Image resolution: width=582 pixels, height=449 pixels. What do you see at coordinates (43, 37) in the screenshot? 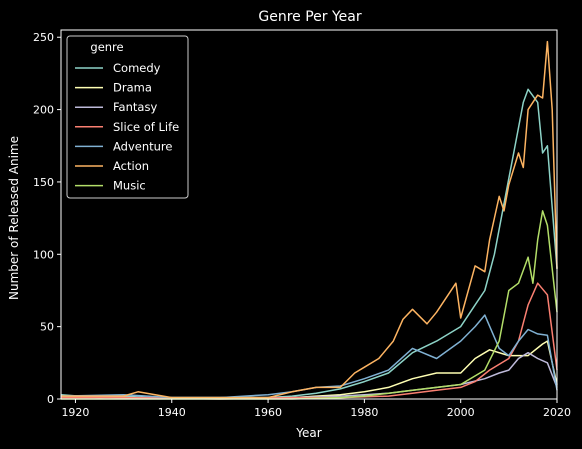
I see `y-tick-label: 250` at bounding box center [43, 37].